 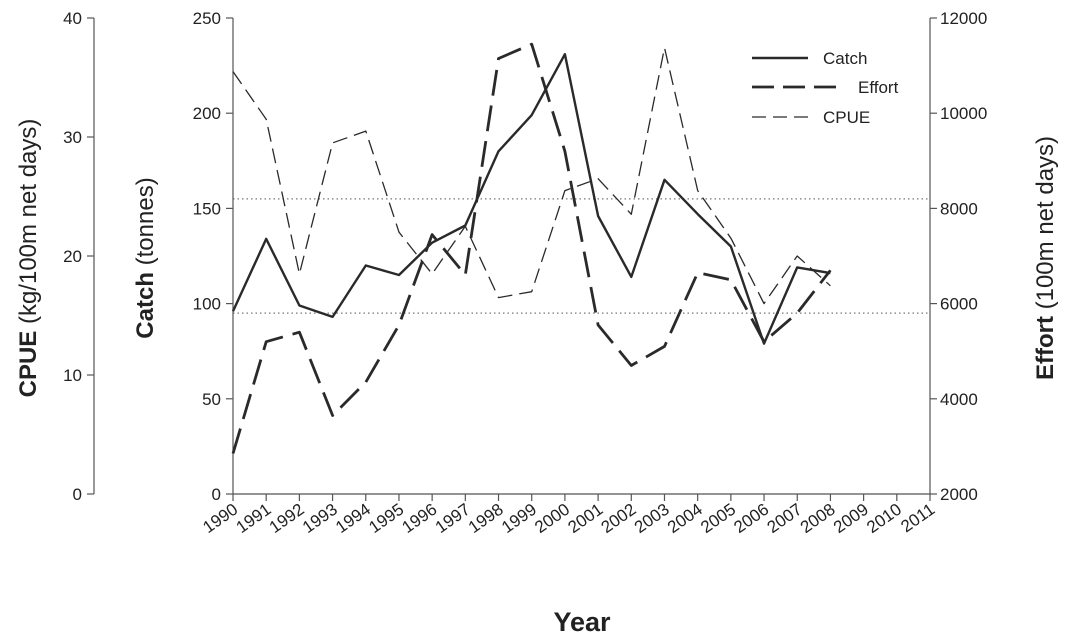 I want to click on x-tick-label: 1999, so click(x=519, y=518).